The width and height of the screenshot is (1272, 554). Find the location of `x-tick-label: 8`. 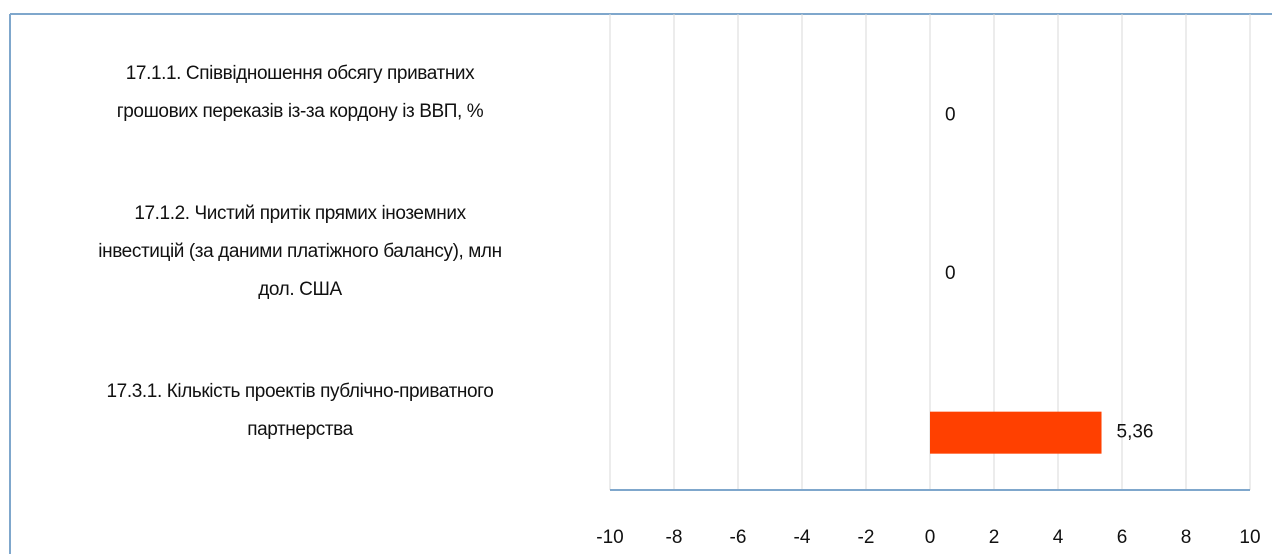

x-tick-label: 8 is located at coordinates (1186, 537).